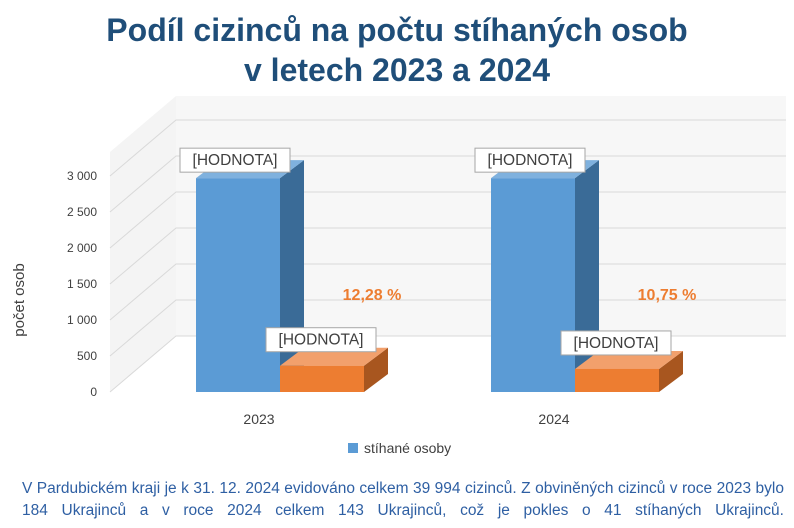 Image resolution: width=794 pixels, height=528 pixels. I want to click on chart-legend: stíhané osoby, so click(399, 448).